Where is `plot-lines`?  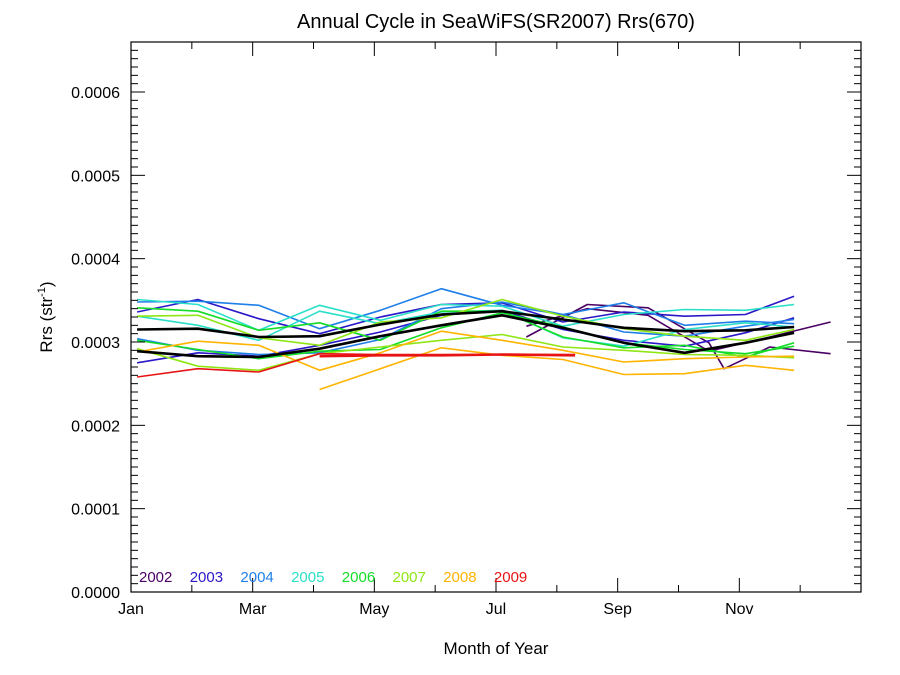
plot-lines is located at coordinates (483, 339).